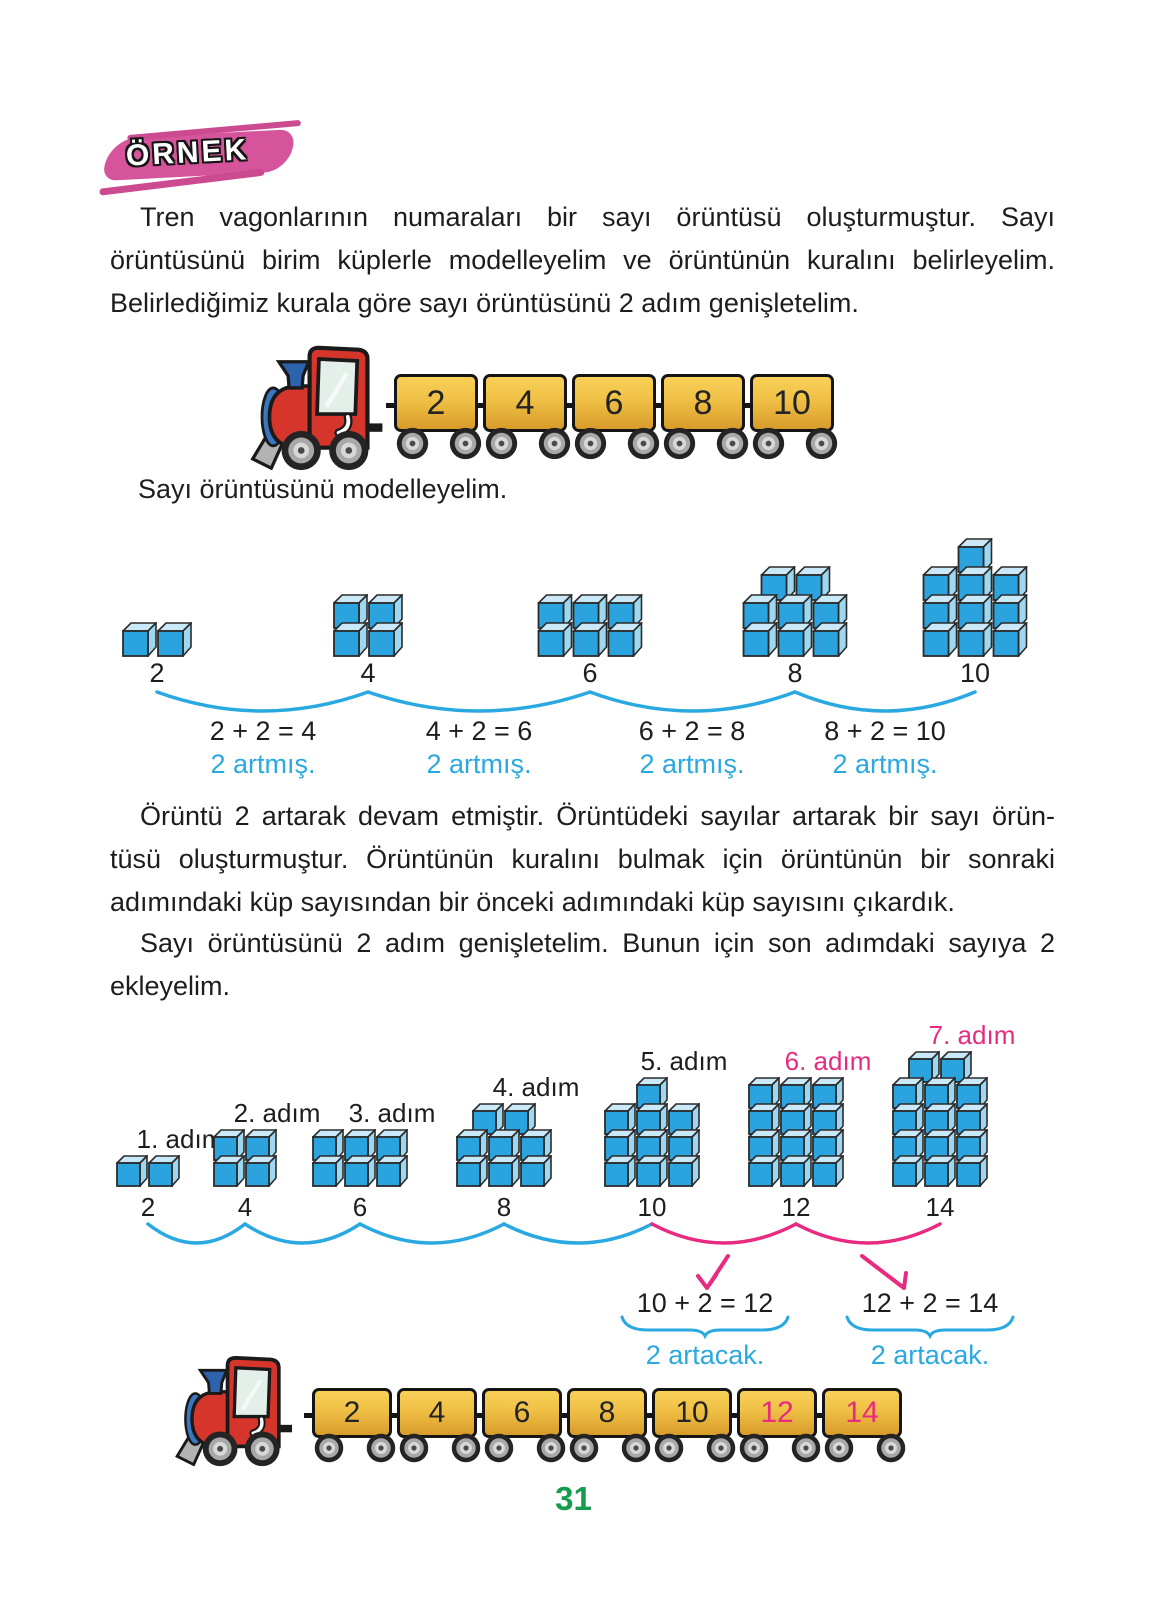 The image size is (1163, 1616). What do you see at coordinates (795, 673) in the screenshot?
I see `model-number: 8` at bounding box center [795, 673].